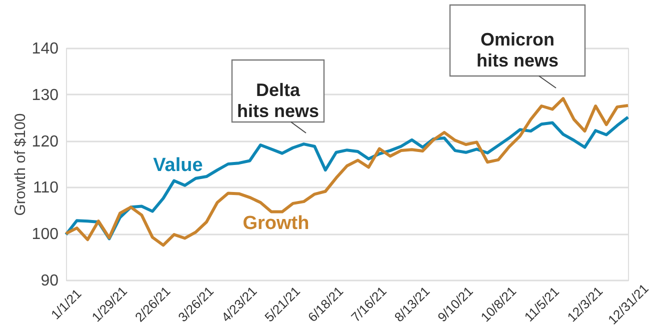 Image resolution: width=660 pixels, height=335 pixels. What do you see at coordinates (49, 281) in the screenshot?
I see `y-tick-label: 90` at bounding box center [49, 281].